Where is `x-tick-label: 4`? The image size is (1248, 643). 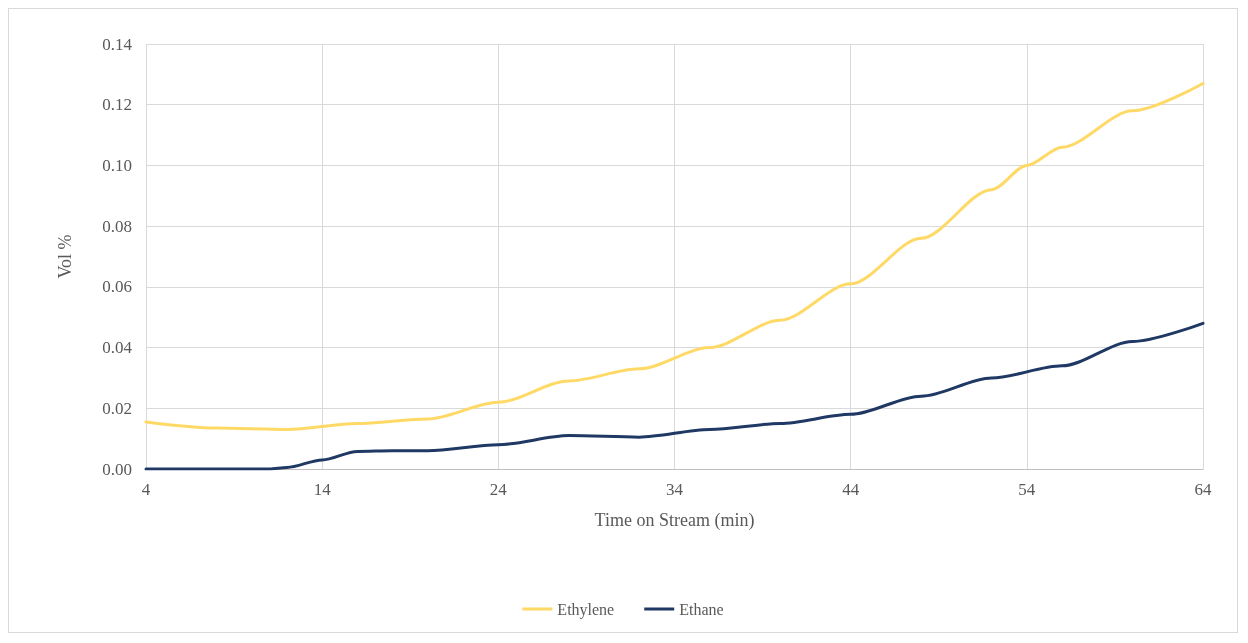
x-tick-label: 4 is located at coordinates (146, 489).